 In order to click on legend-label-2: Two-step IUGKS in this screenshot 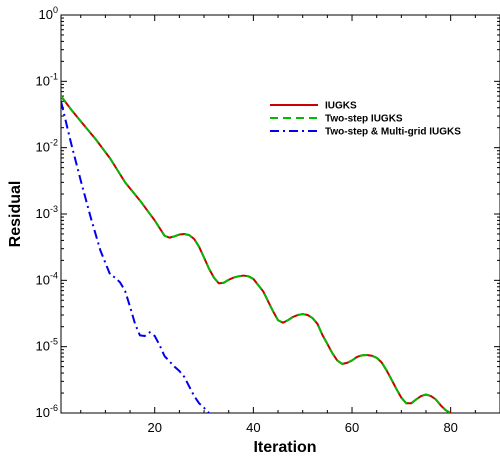, I will do `click(364, 119)`.